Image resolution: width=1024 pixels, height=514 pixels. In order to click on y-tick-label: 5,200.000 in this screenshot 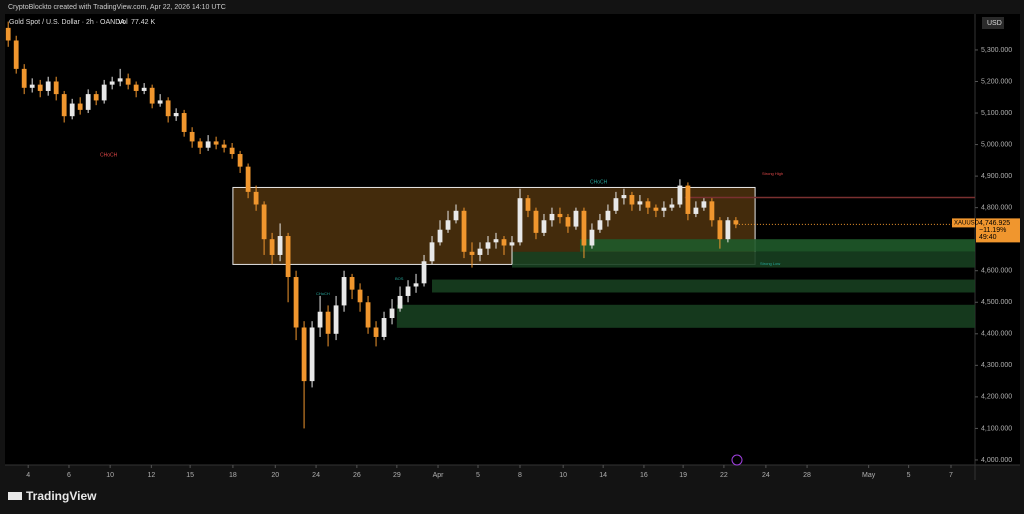, I will do `click(996, 81)`.